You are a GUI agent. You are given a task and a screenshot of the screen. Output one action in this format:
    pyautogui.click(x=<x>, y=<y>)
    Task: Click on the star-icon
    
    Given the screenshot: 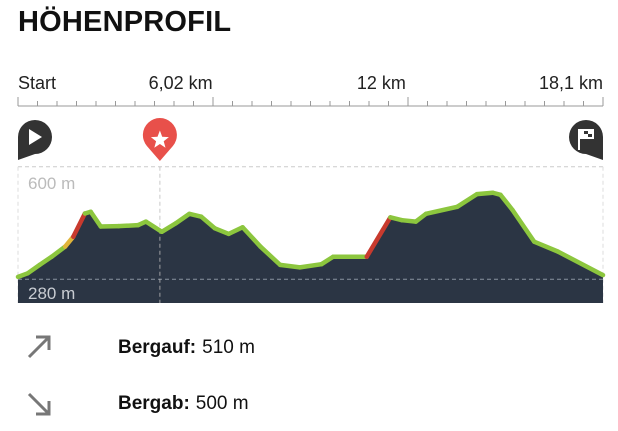 What is the action you would take?
    pyautogui.click(x=159, y=139)
    